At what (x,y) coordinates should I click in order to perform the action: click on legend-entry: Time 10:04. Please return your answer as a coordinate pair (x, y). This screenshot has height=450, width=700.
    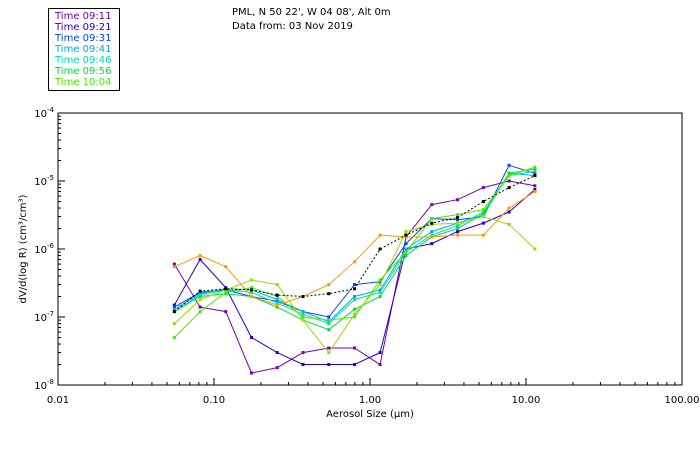
    Looking at the image, I should click on (83, 82).